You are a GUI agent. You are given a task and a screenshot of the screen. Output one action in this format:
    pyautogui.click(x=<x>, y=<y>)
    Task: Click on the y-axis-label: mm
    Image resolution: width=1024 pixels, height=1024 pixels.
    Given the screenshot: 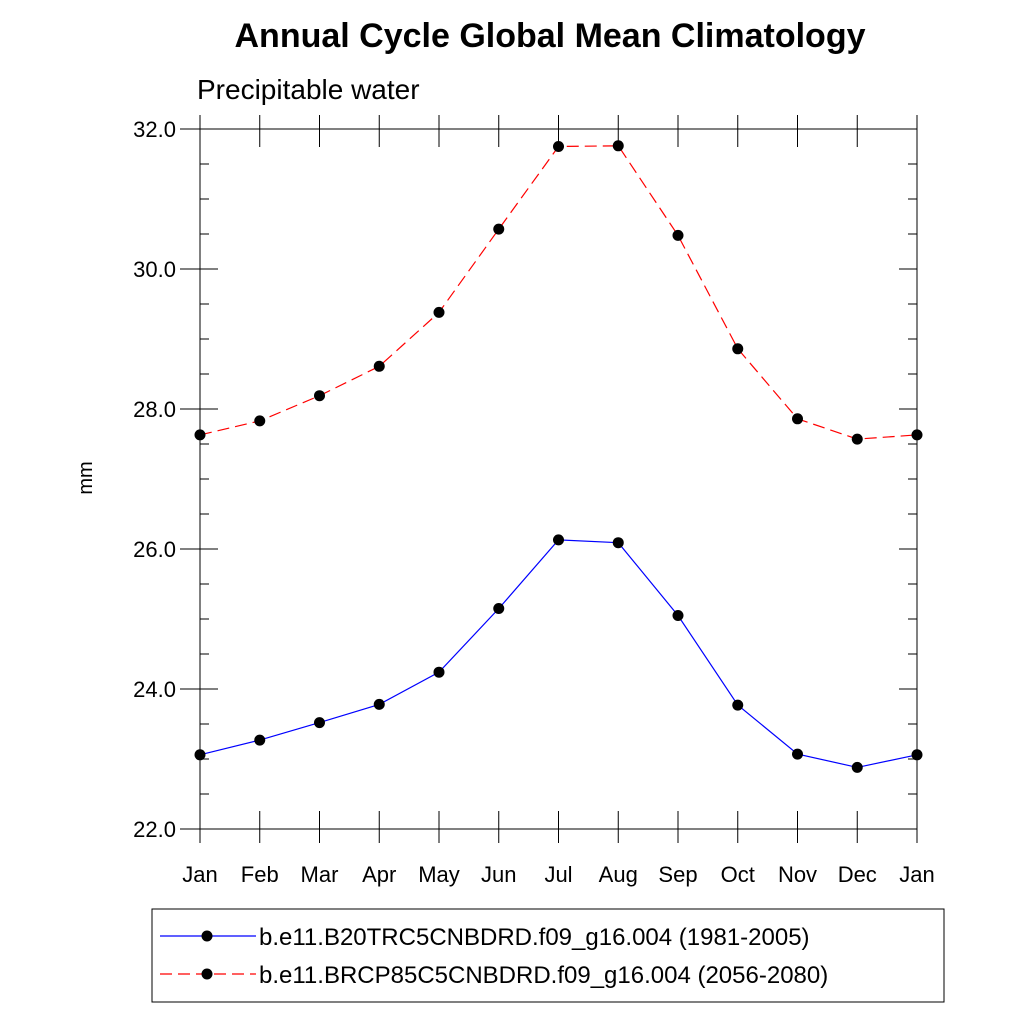 What is the action you would take?
    pyautogui.click(x=86, y=477)
    